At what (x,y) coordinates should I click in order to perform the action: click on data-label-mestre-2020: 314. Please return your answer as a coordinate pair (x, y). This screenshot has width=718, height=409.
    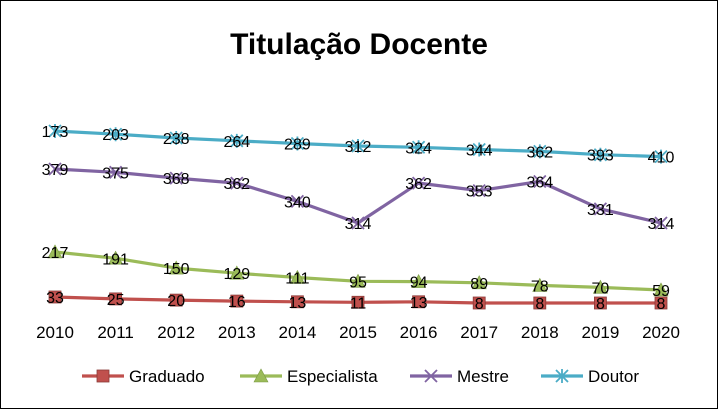
    Looking at the image, I should click on (661, 224).